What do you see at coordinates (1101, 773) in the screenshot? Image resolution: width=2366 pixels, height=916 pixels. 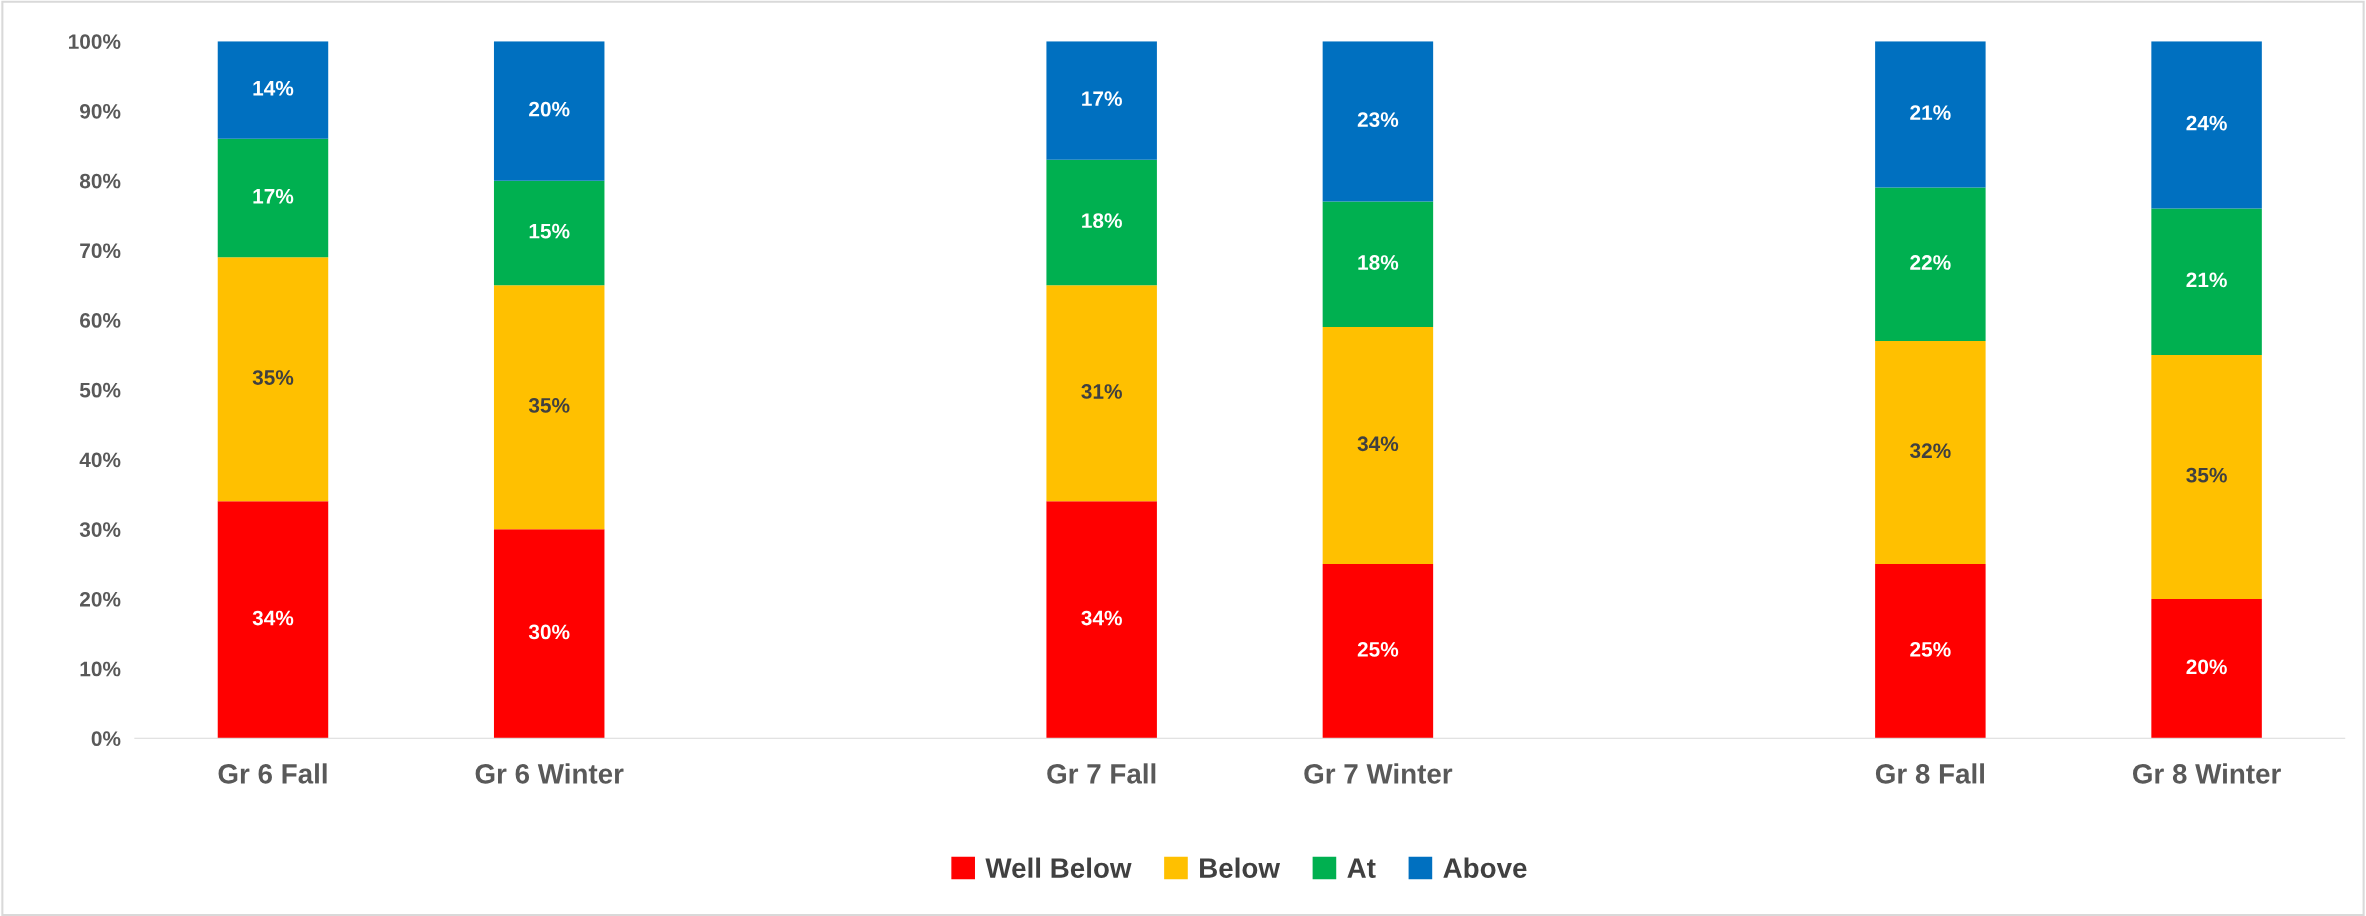 I see `x-tick-label: Gr 7 Fall` at bounding box center [1101, 773].